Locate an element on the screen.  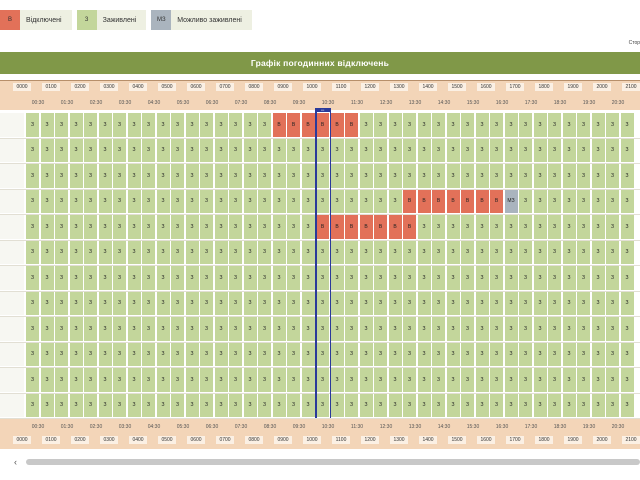
scroll-left-icon: ‹ is located at coordinates (15, 462).